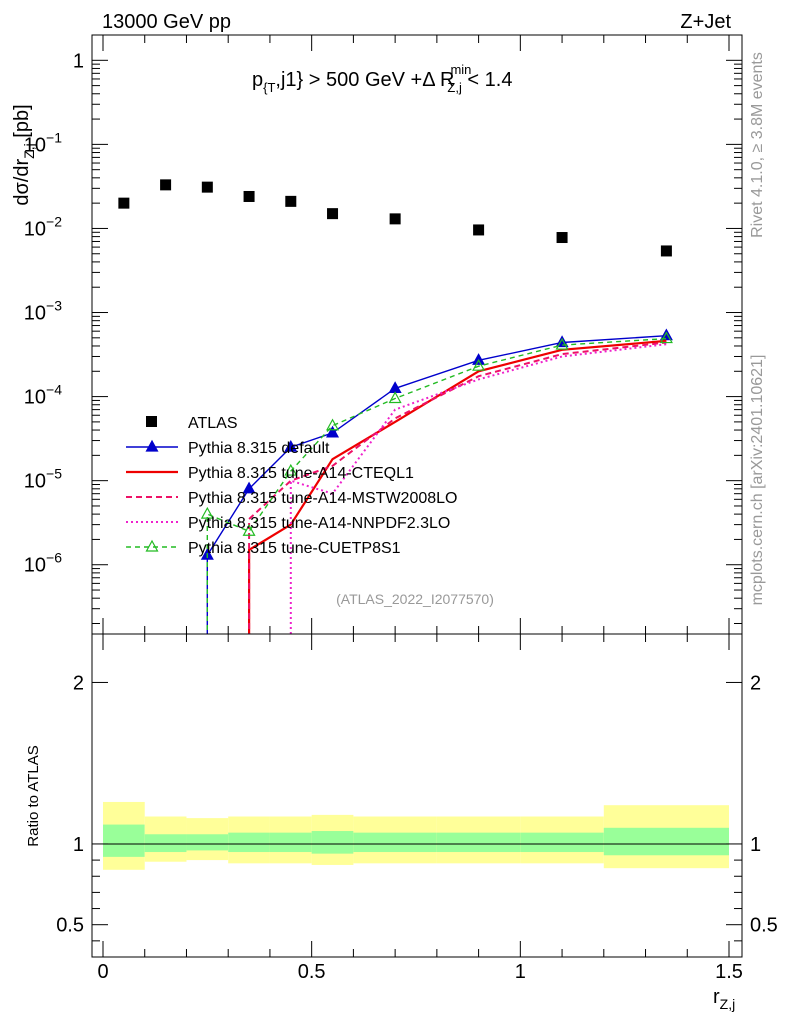  What do you see at coordinates (29, 151) in the screenshot?
I see `main-ylabel-sub: Z,j` at bounding box center [29, 151].